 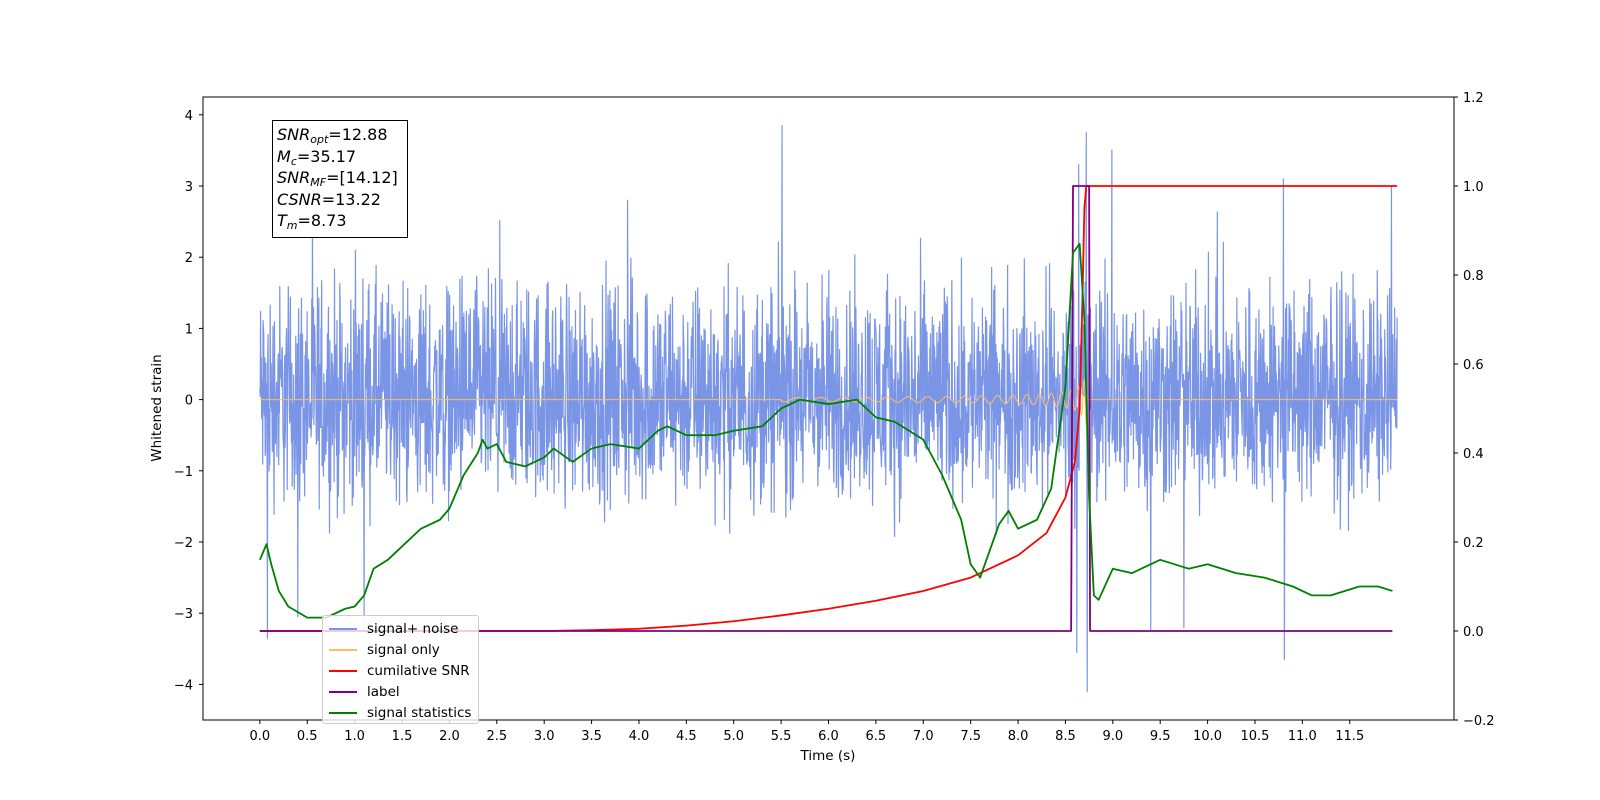 I want to click on y-left-tick-label: 1, so click(x=189, y=329).